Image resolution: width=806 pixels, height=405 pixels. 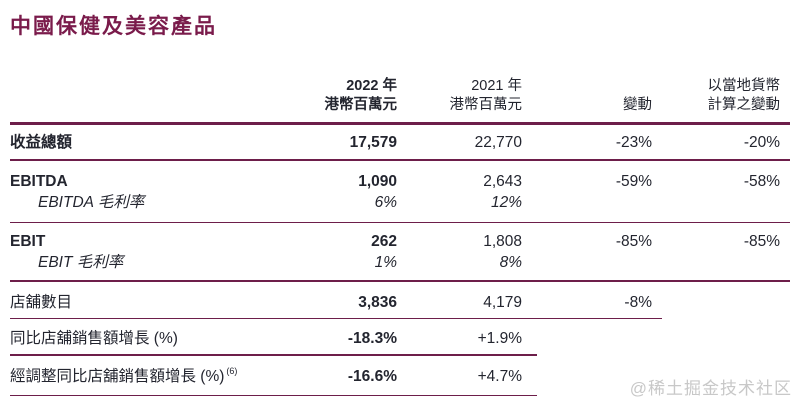 I want to click on row-label: EBIT, so click(x=28, y=241).